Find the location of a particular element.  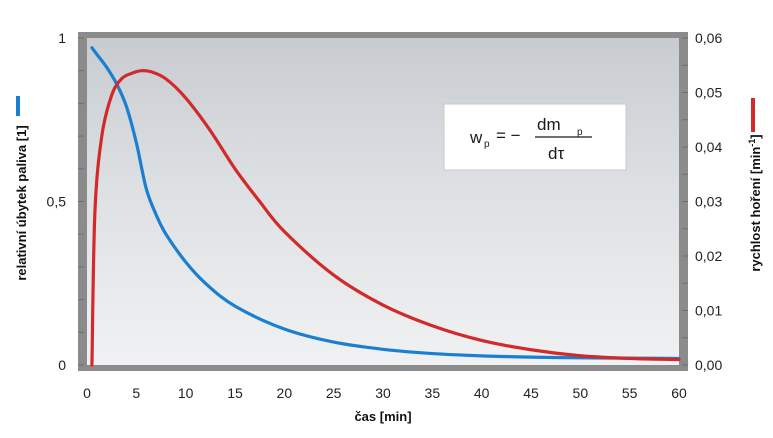

right-axis-tick-marks is located at coordinates (685, 201).